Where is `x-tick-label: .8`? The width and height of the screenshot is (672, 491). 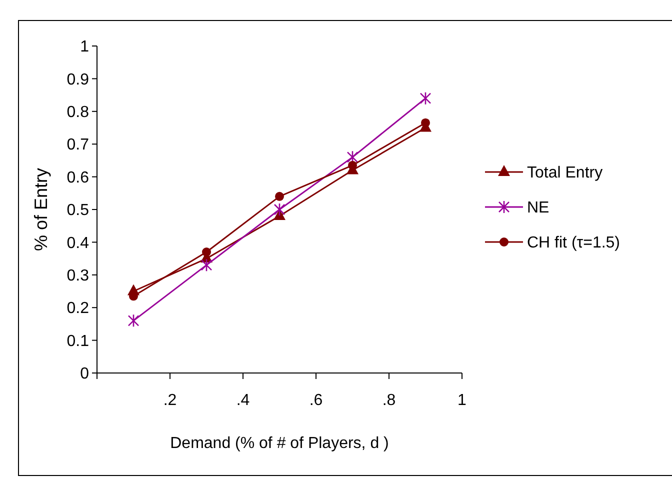
x-tick-label: .8 is located at coordinates (389, 400).